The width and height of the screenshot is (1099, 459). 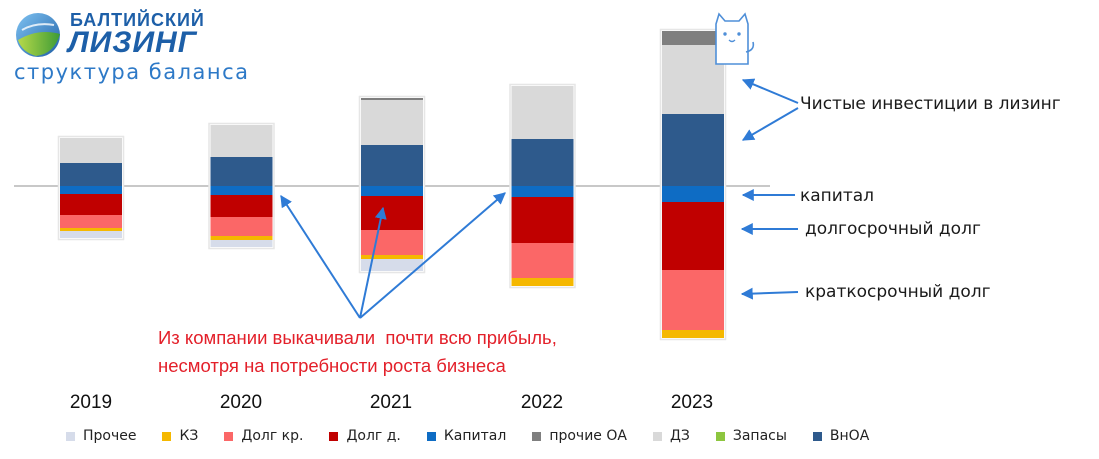 I want to click on brand-logo: БАЛТИЙСКИЙ ЛИЗИНГ структура баланса, so click(x=134, y=46).